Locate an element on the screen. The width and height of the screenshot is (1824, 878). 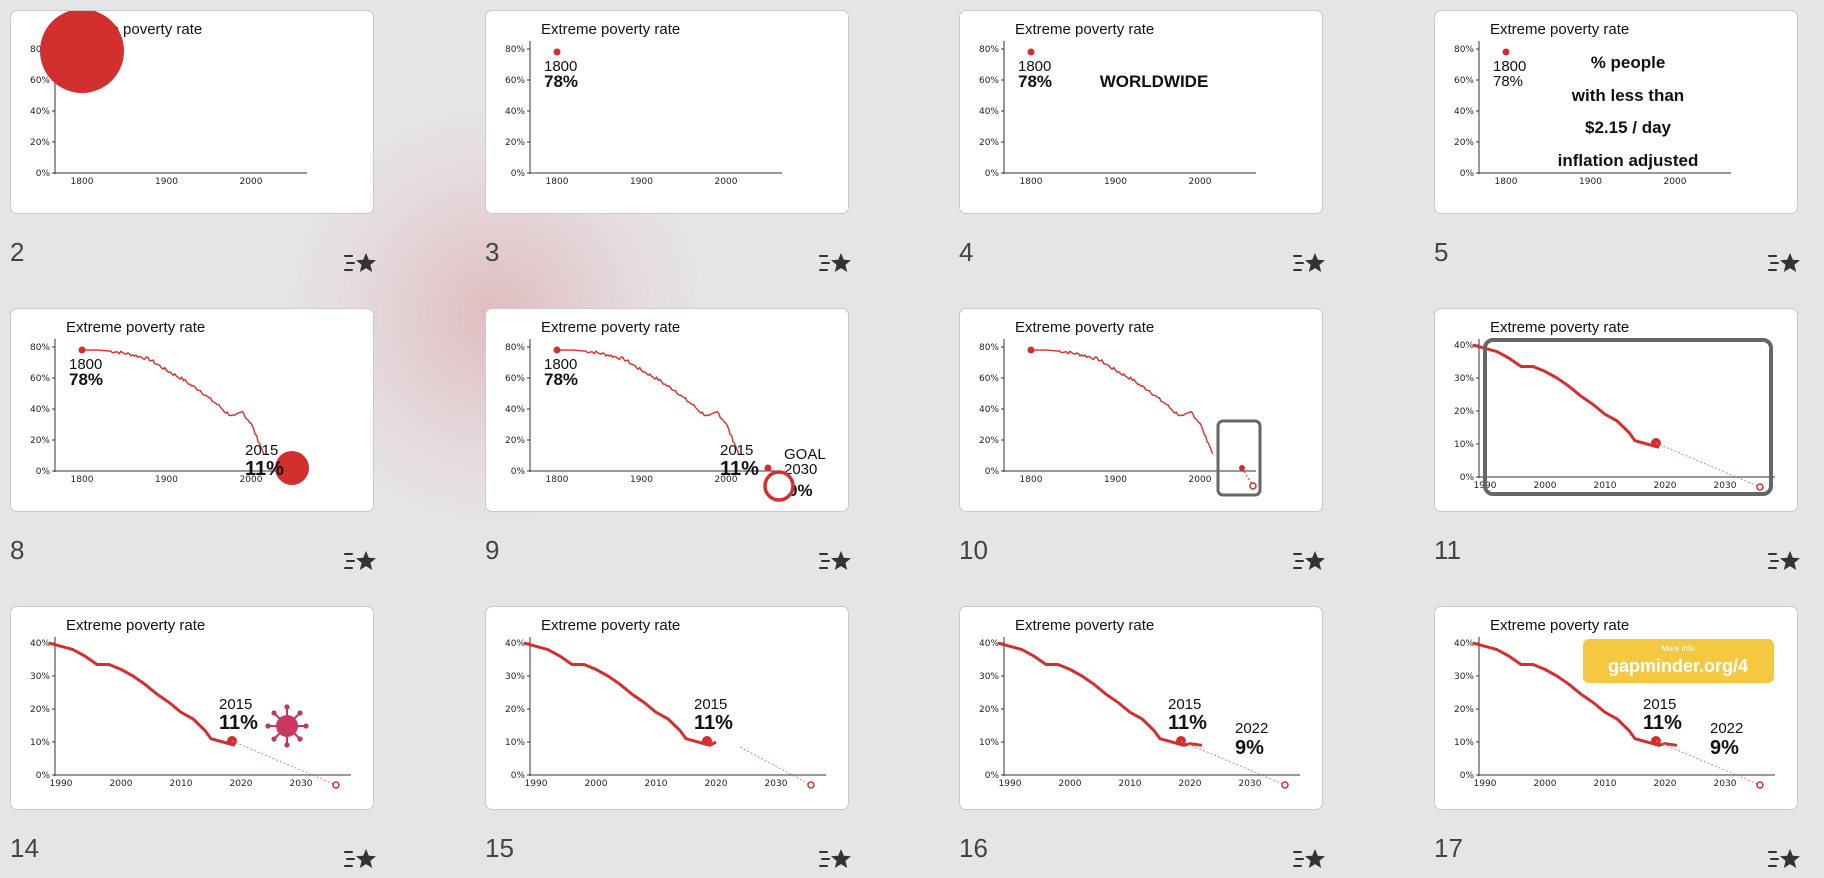
definition-line: $2.15 / day is located at coordinates (1628, 127).